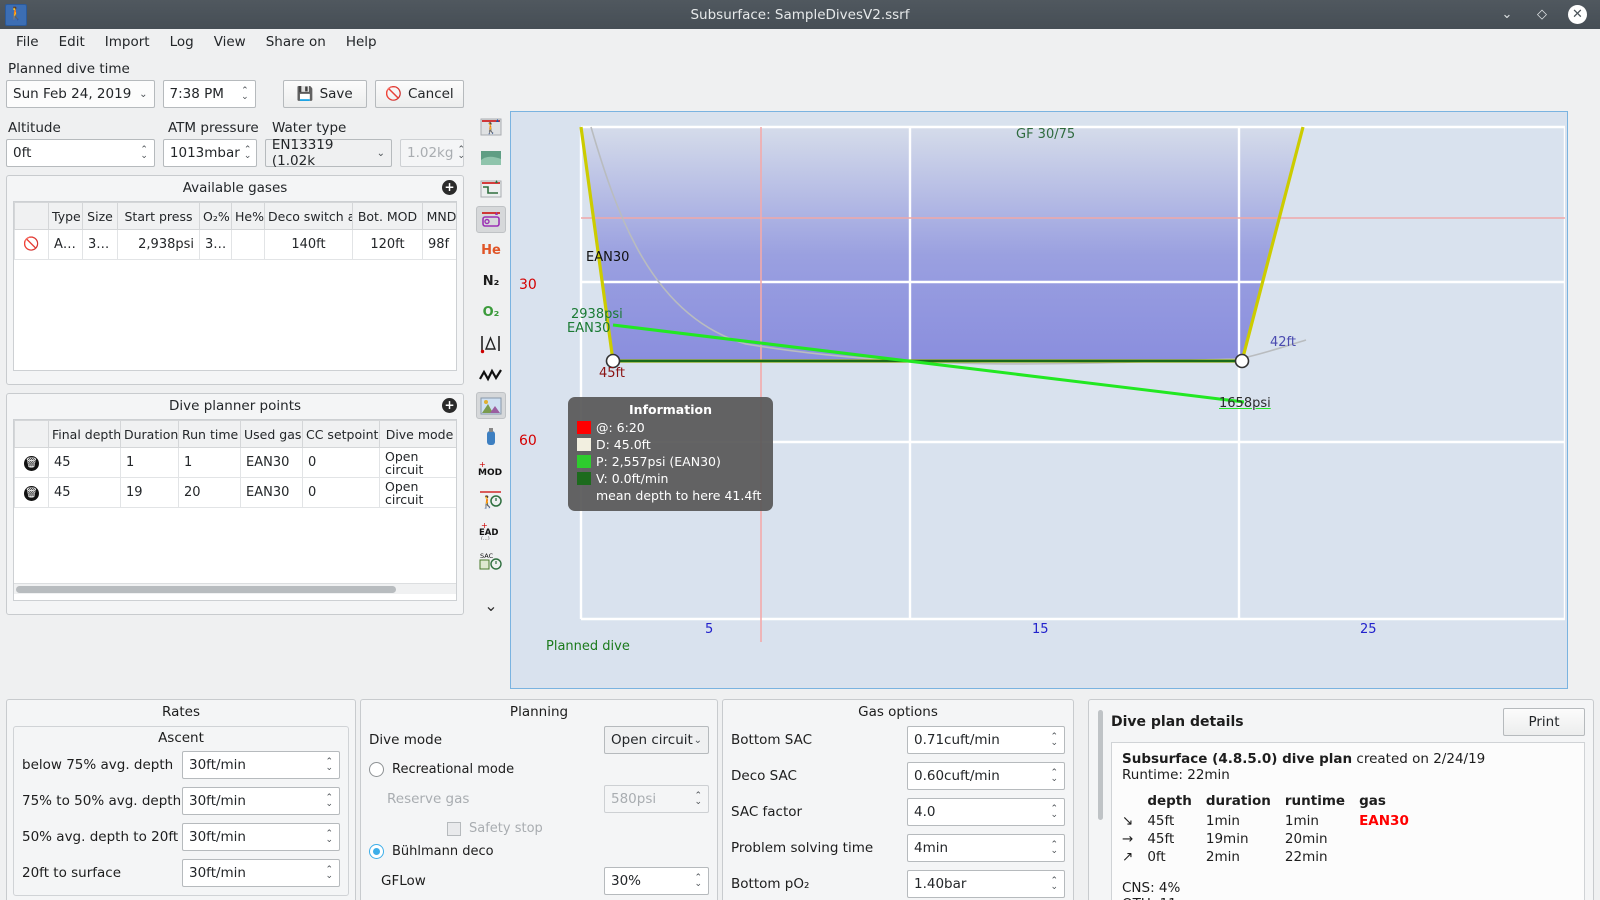 This screenshot has width=1600, height=900. I want to click on close-icon: ✕, so click(1577, 14).